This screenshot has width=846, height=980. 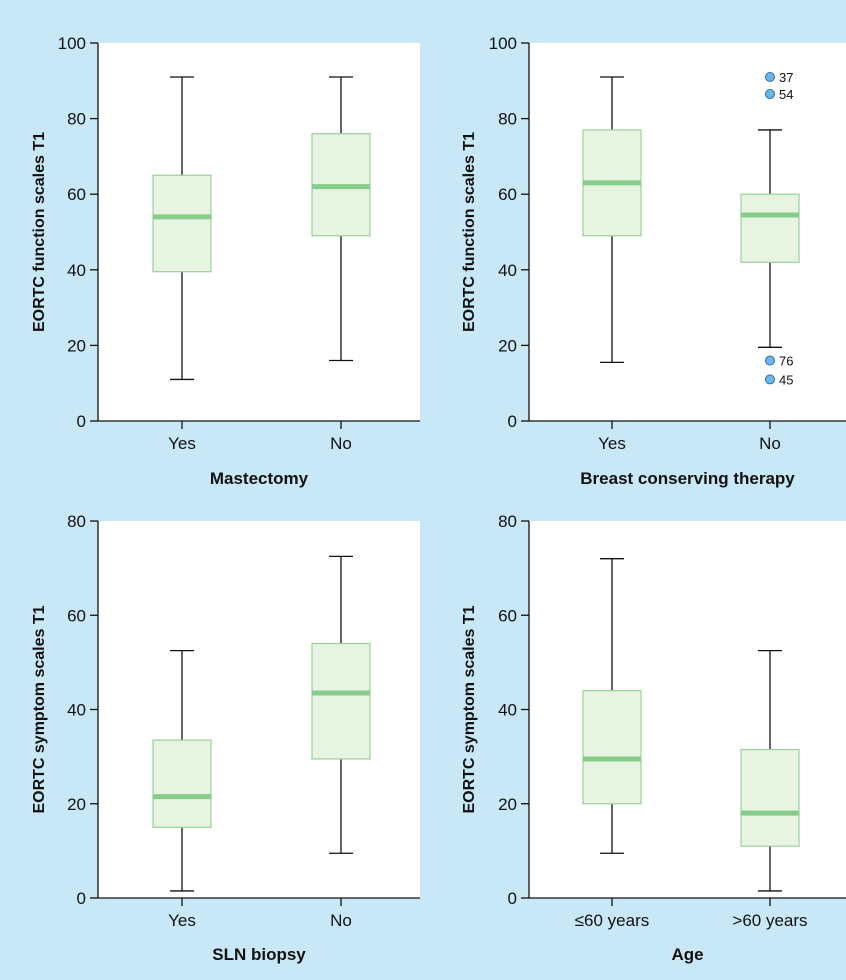 What do you see at coordinates (769, 920) in the screenshot?
I see `x-tick-label: >60 years` at bounding box center [769, 920].